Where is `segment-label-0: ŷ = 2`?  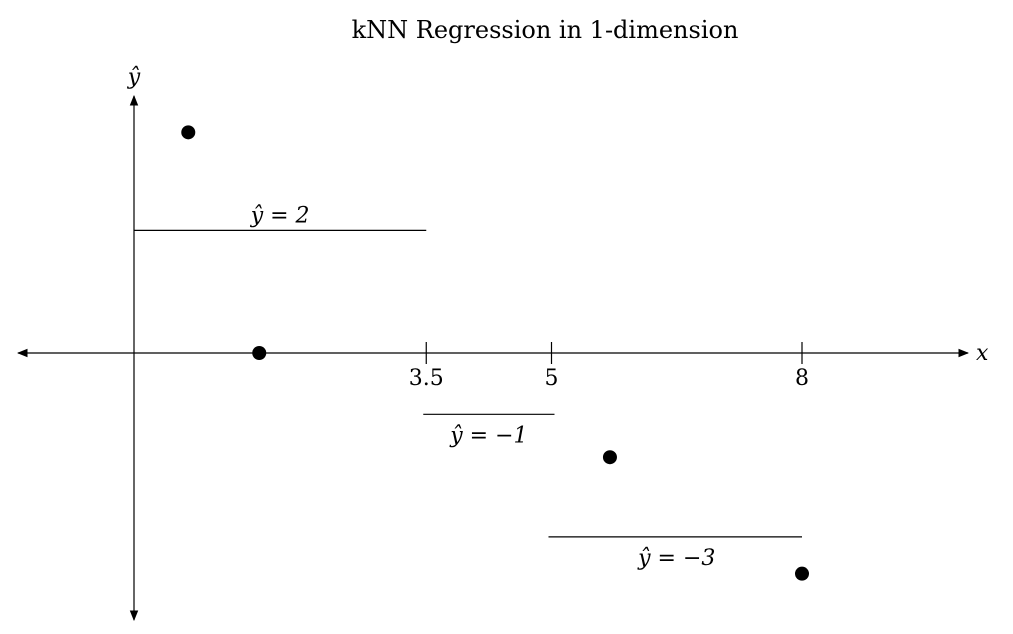
segment-label-0: ŷ = 2 is located at coordinates (280, 215).